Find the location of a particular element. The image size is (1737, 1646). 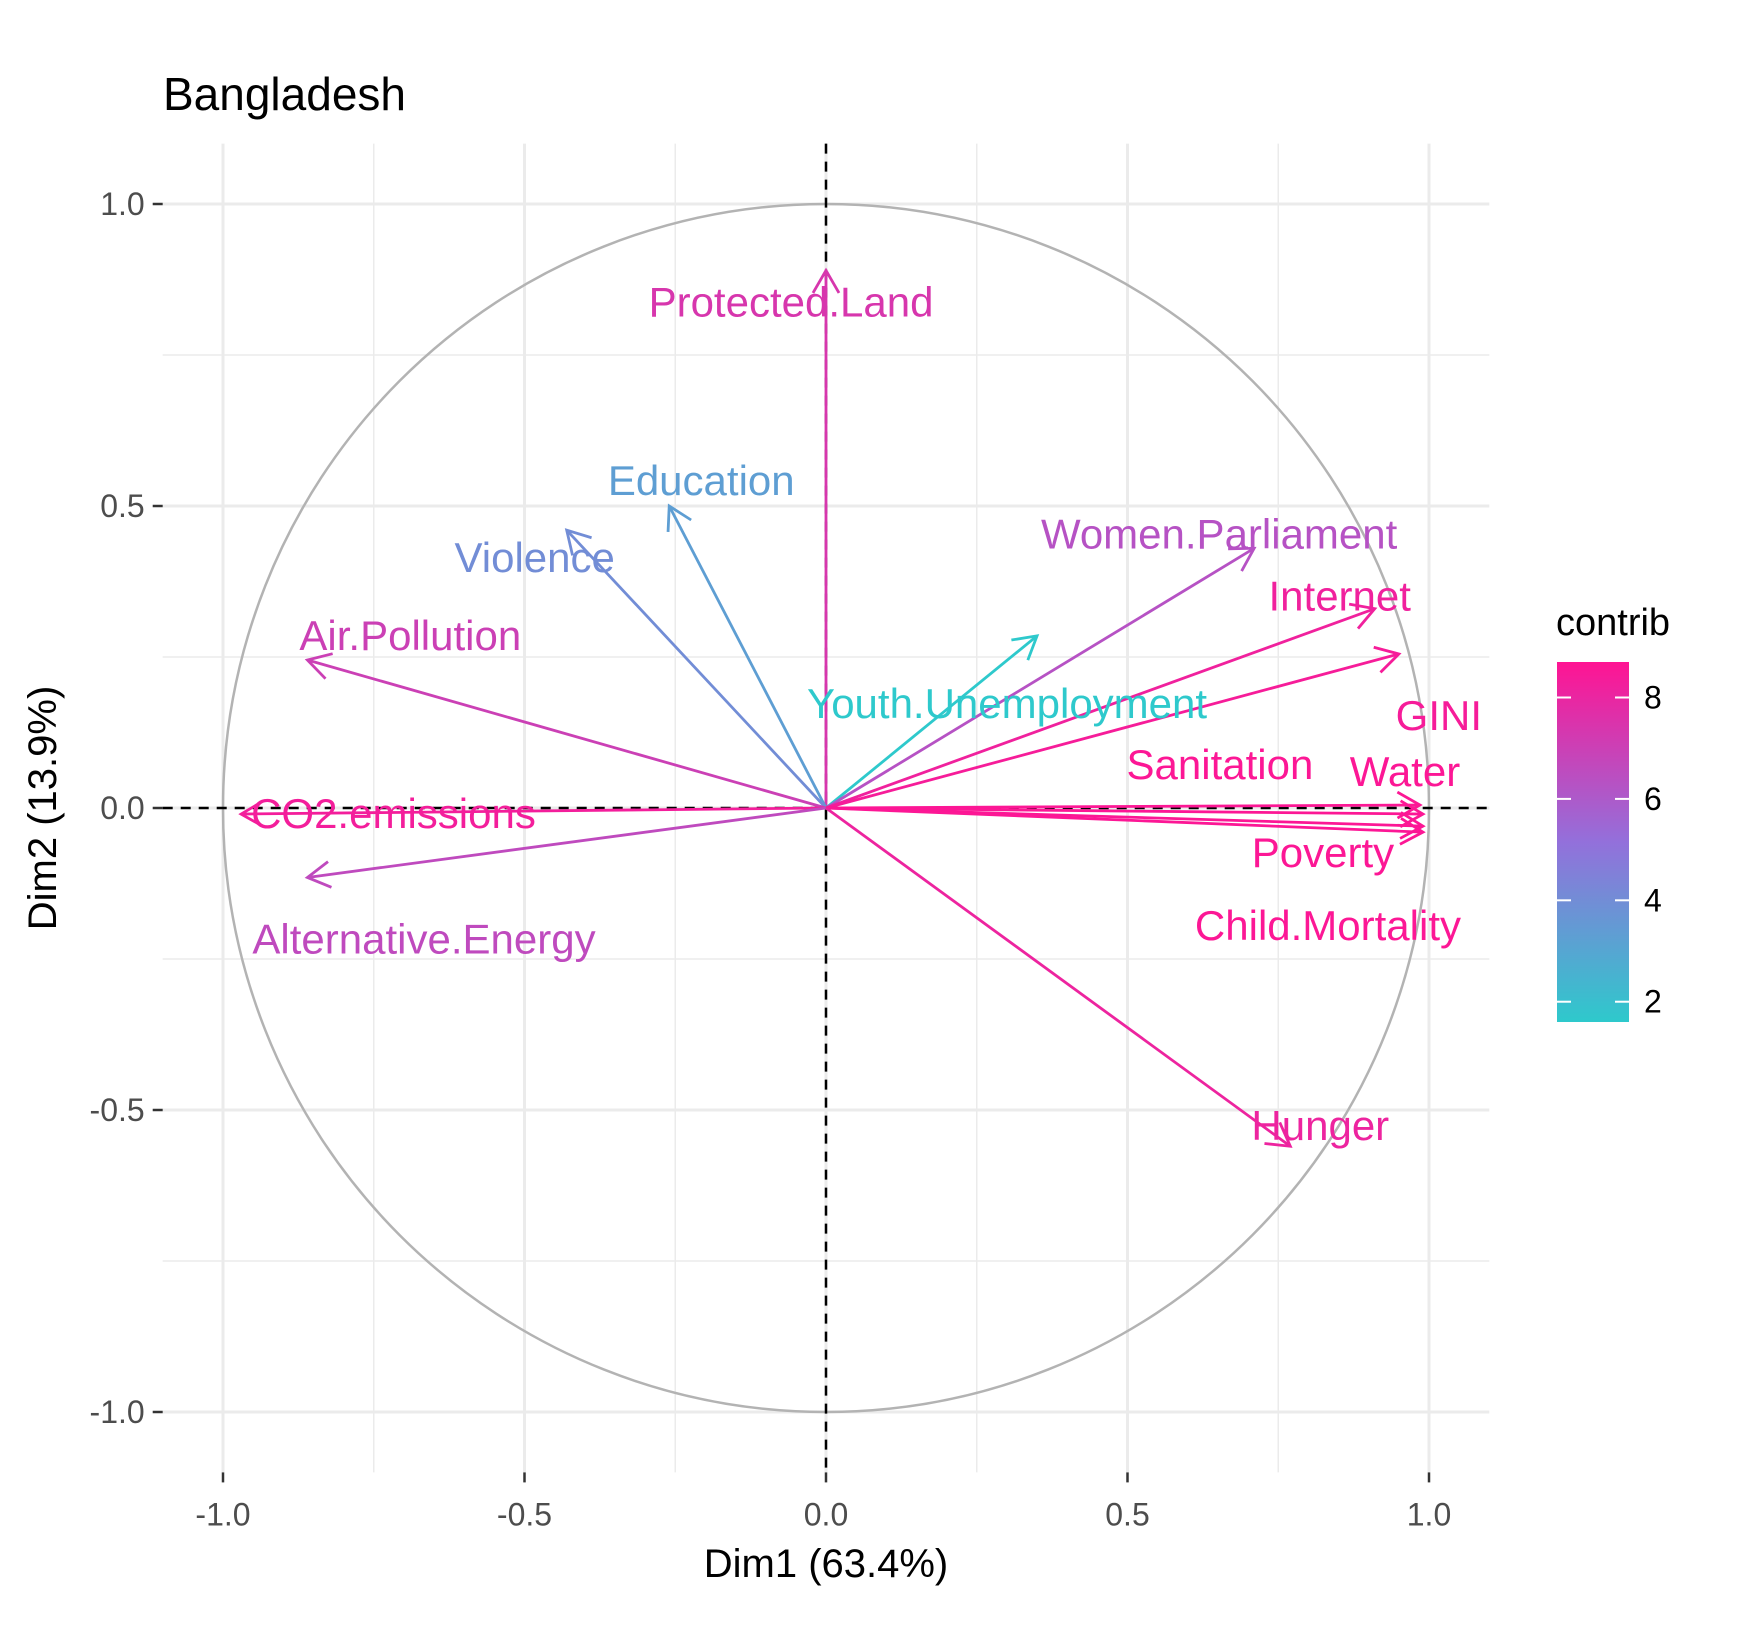

variable-label-child-mortality: Child.Mortality is located at coordinates (1328, 925).